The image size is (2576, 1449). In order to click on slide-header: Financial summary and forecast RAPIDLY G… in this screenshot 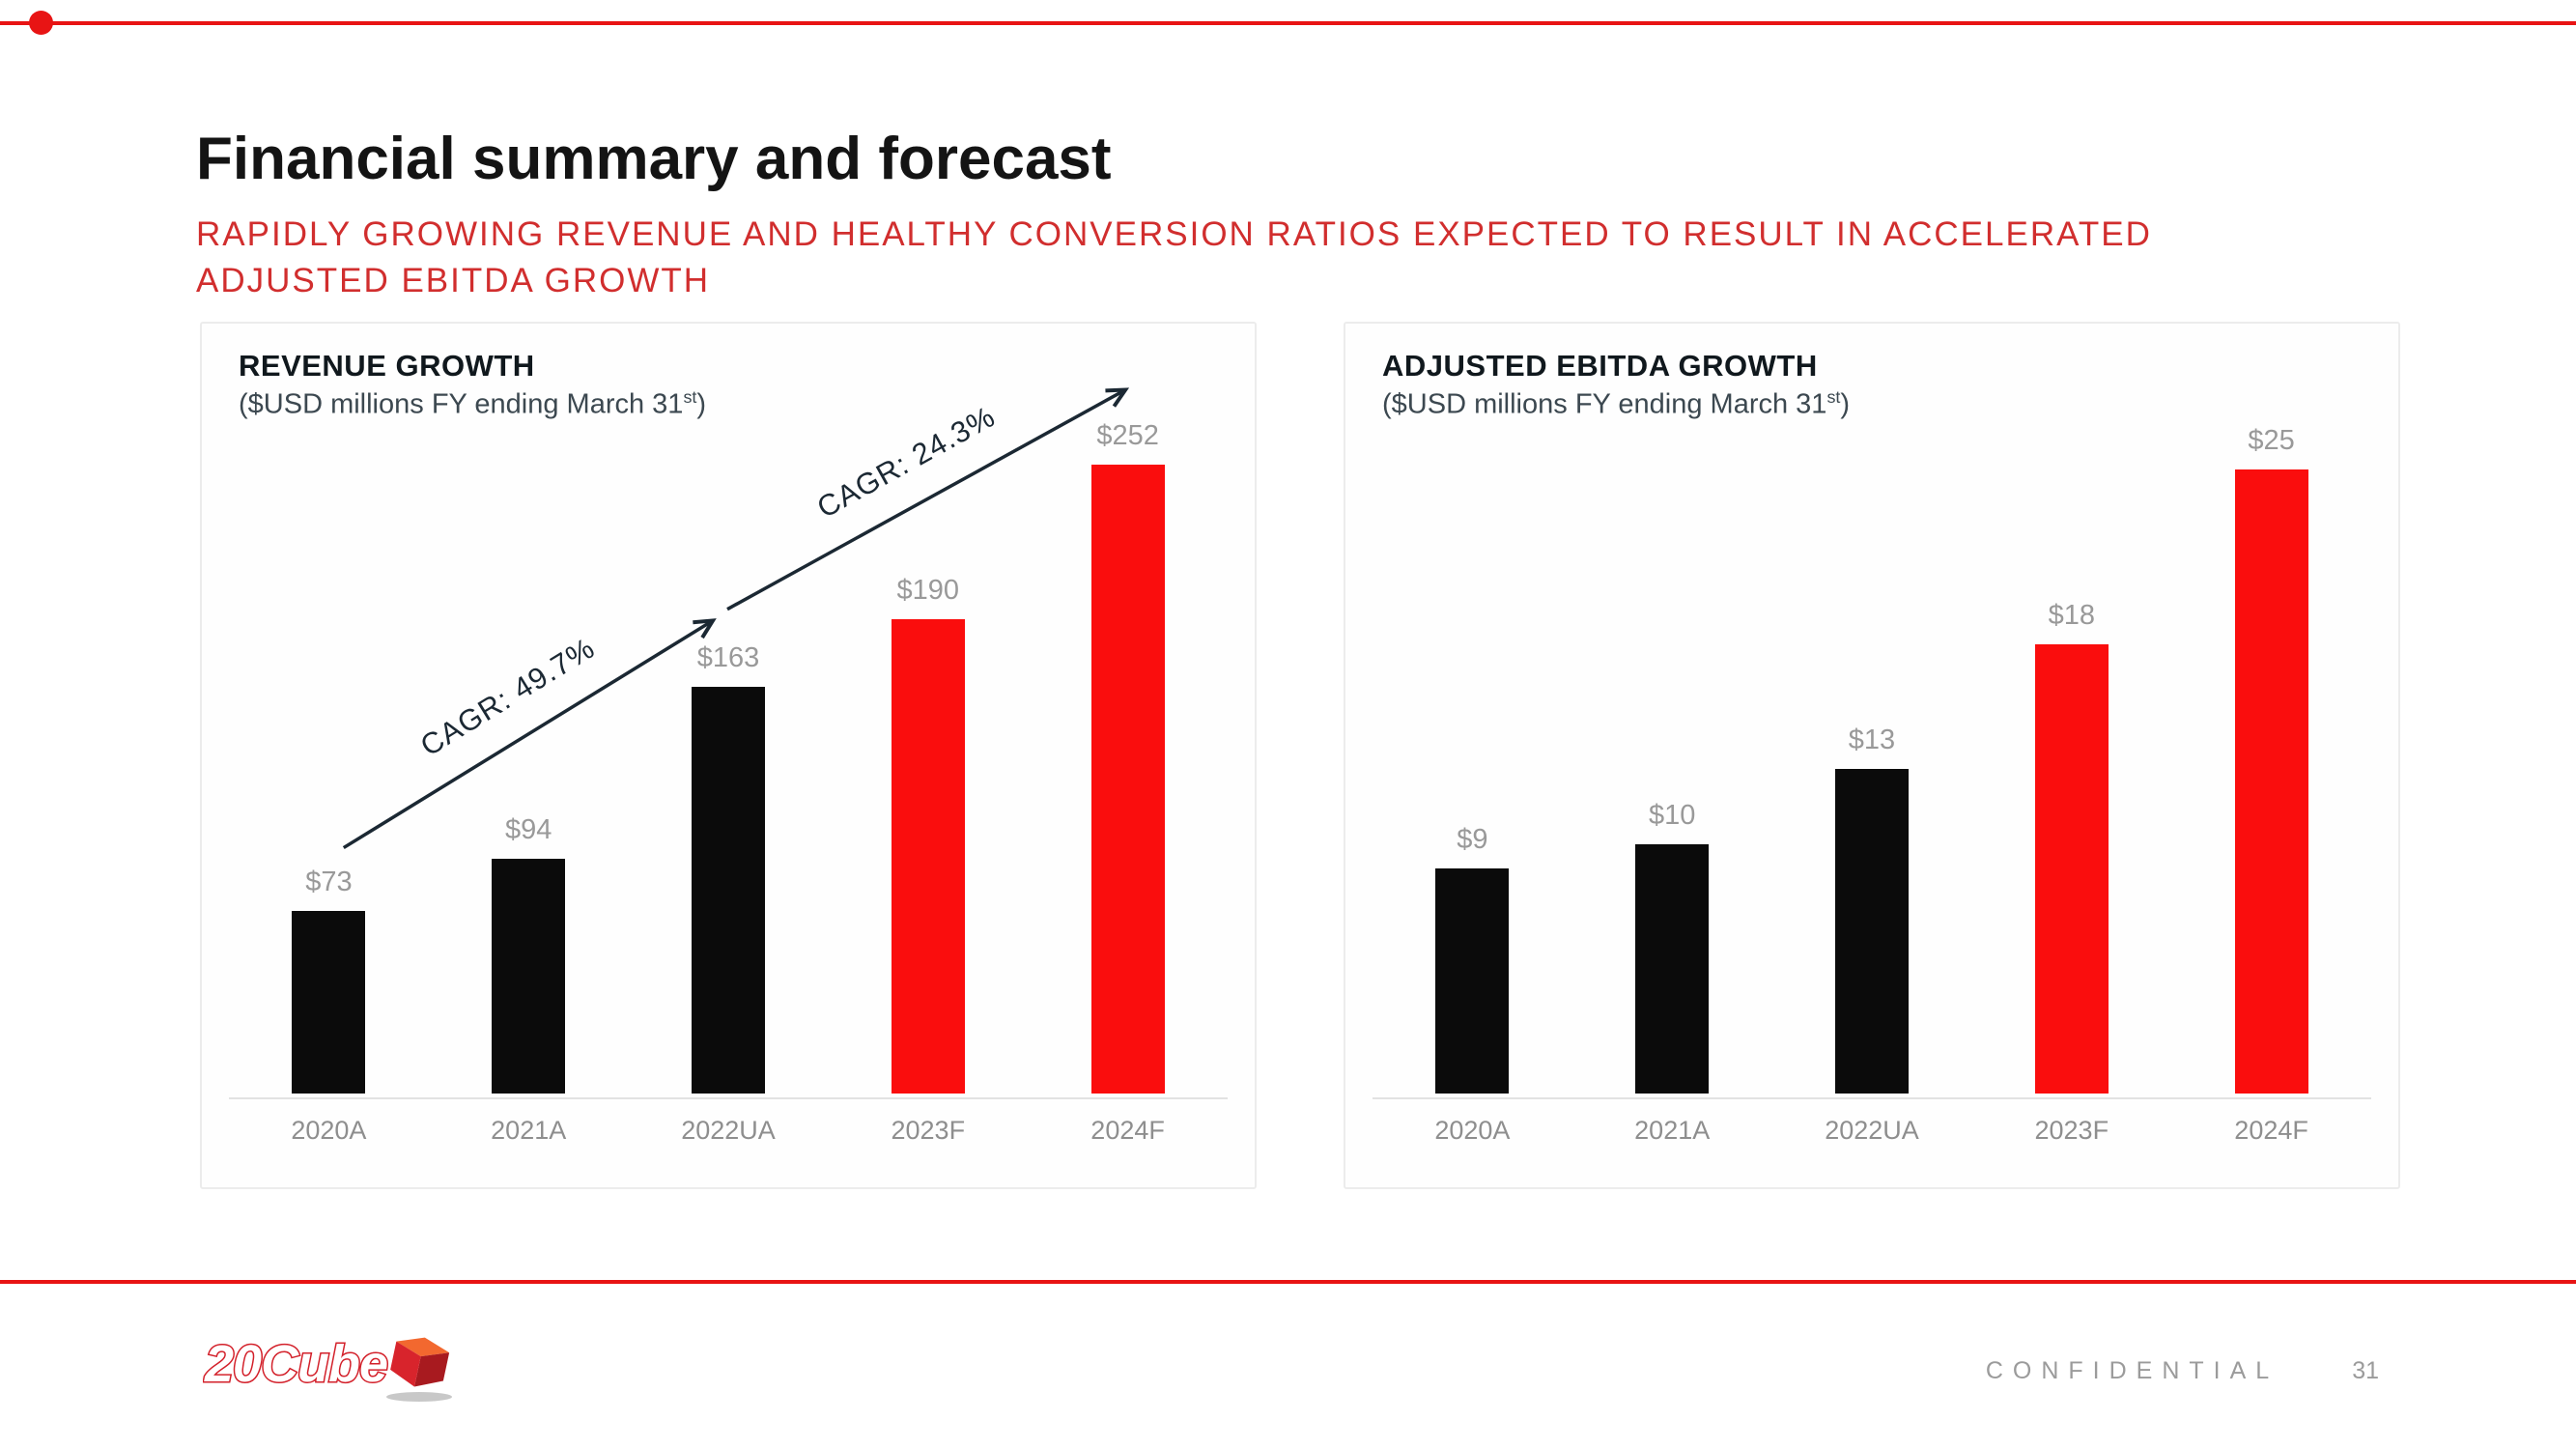, I will do `click(1307, 216)`.